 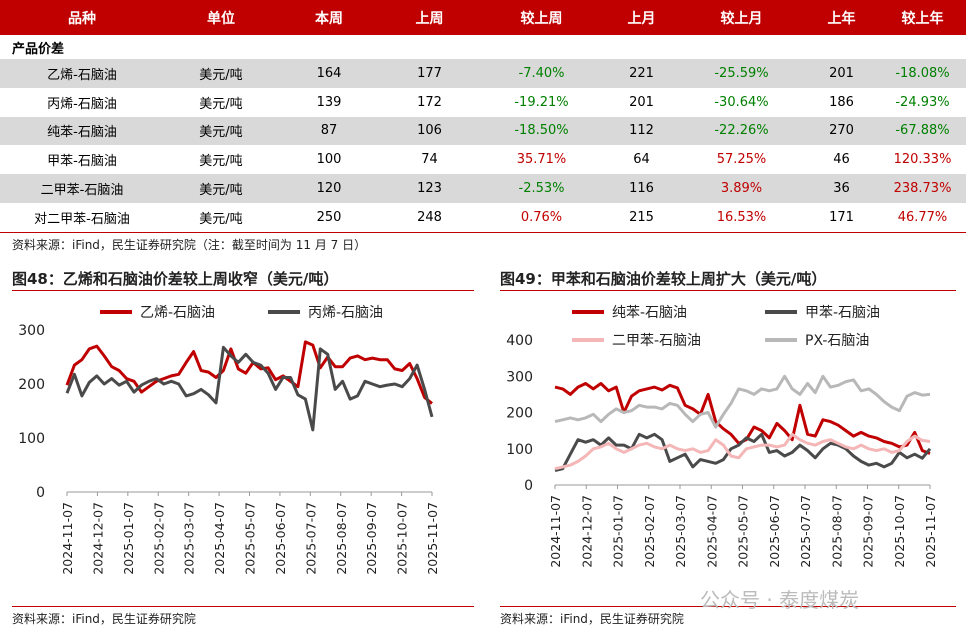 I want to click on cell-wow: -7.40%, so click(x=541, y=73).